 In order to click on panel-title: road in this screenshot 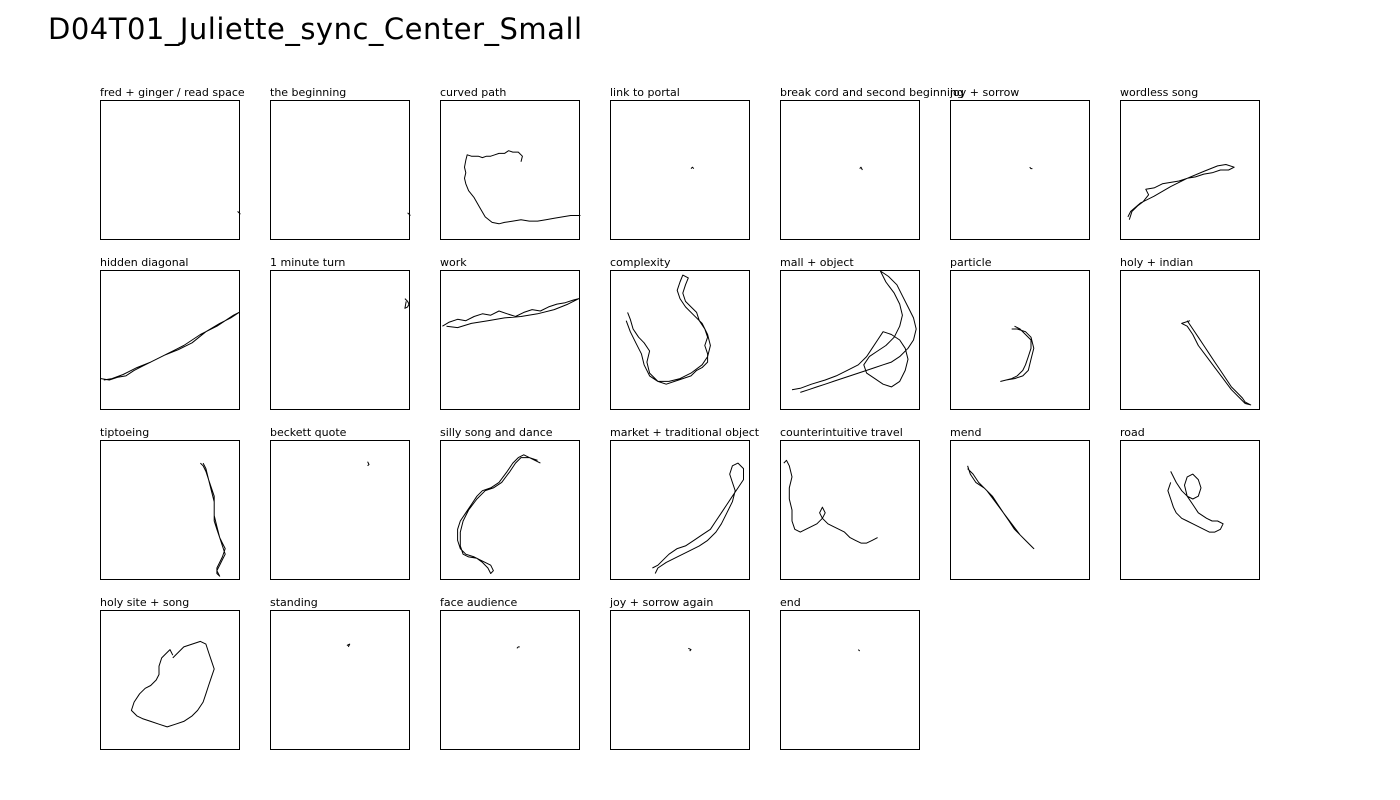, I will do `click(1132, 432)`.